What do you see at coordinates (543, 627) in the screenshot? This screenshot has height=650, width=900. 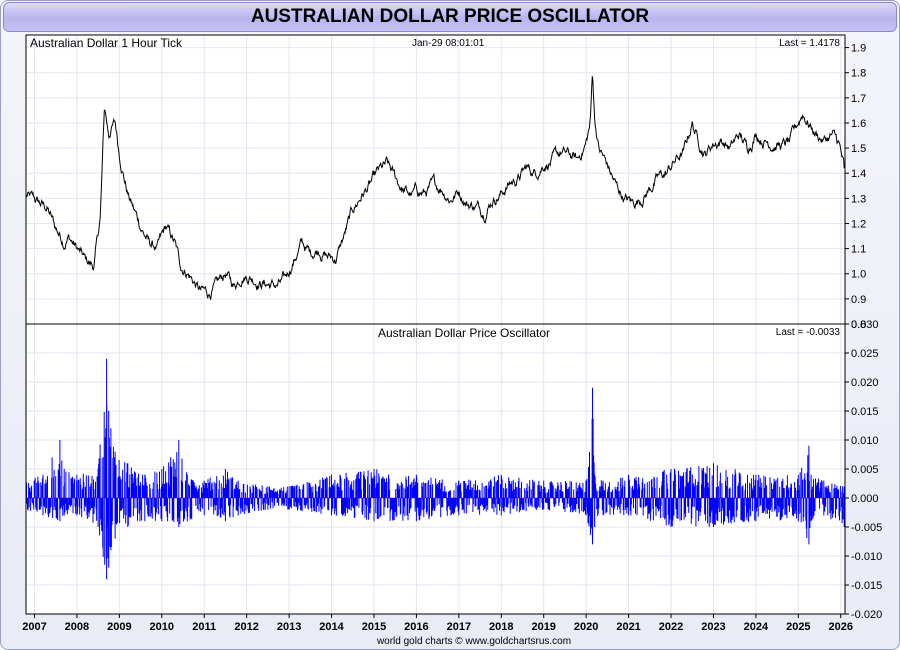 I see `x-tick-label: 2019` at bounding box center [543, 627].